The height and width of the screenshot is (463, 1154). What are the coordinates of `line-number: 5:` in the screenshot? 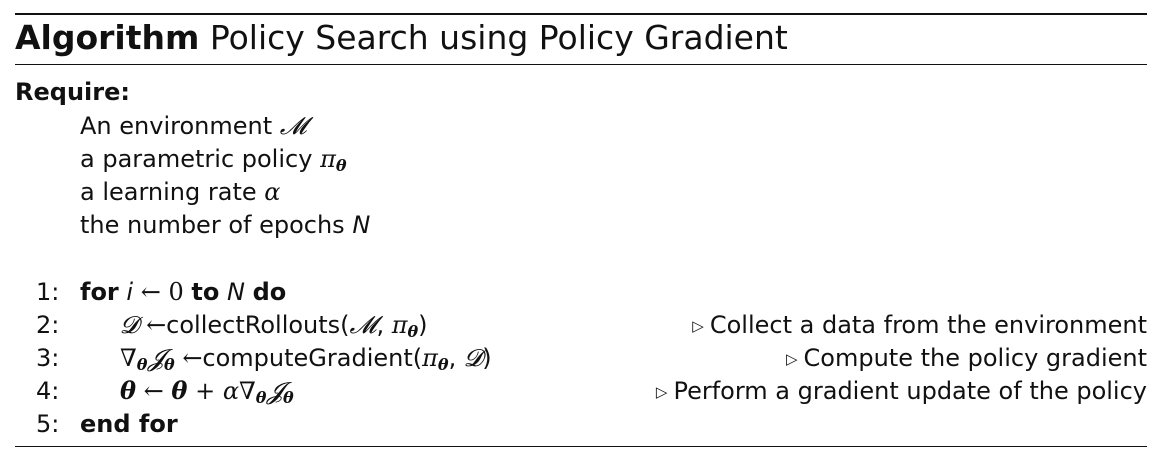 It's located at (48, 424).